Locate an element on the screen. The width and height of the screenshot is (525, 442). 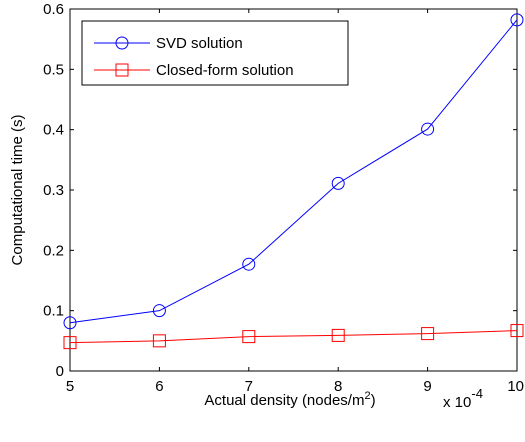
y-tick-label: 0 is located at coordinates (60, 371).